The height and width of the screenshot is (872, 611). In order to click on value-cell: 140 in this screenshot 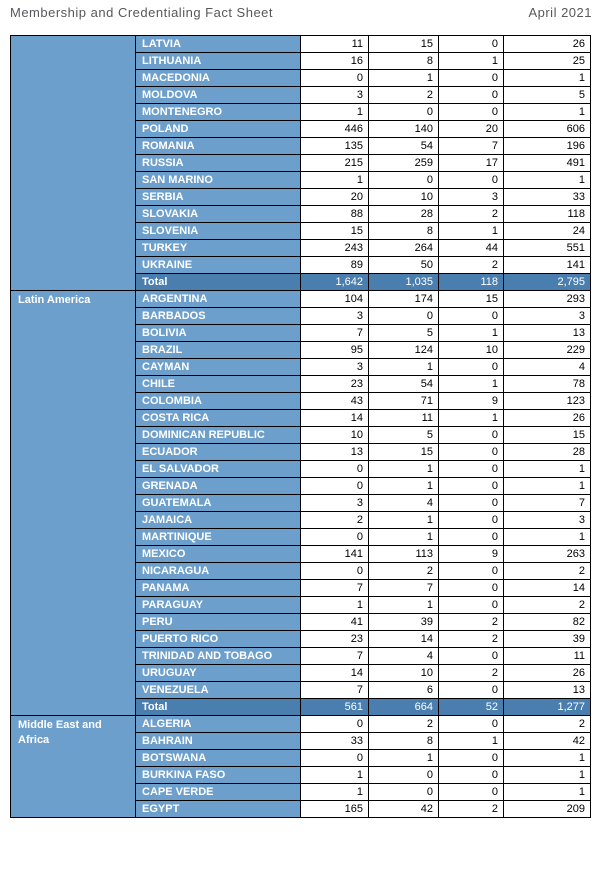, I will do `click(403, 129)`.